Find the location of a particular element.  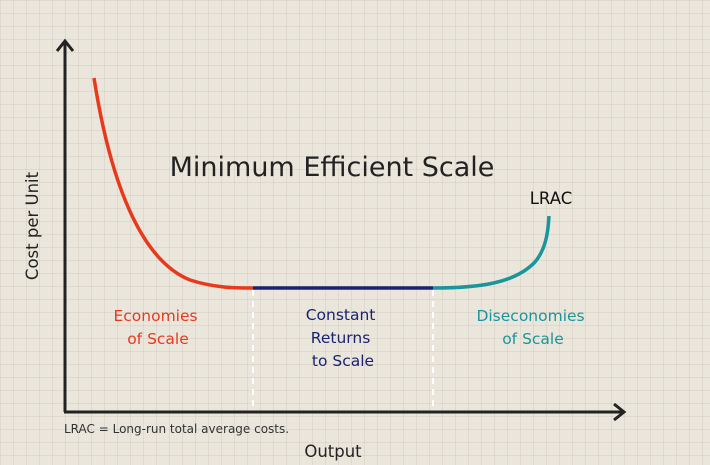

x-axis-arrow-icon is located at coordinates (620, 412).